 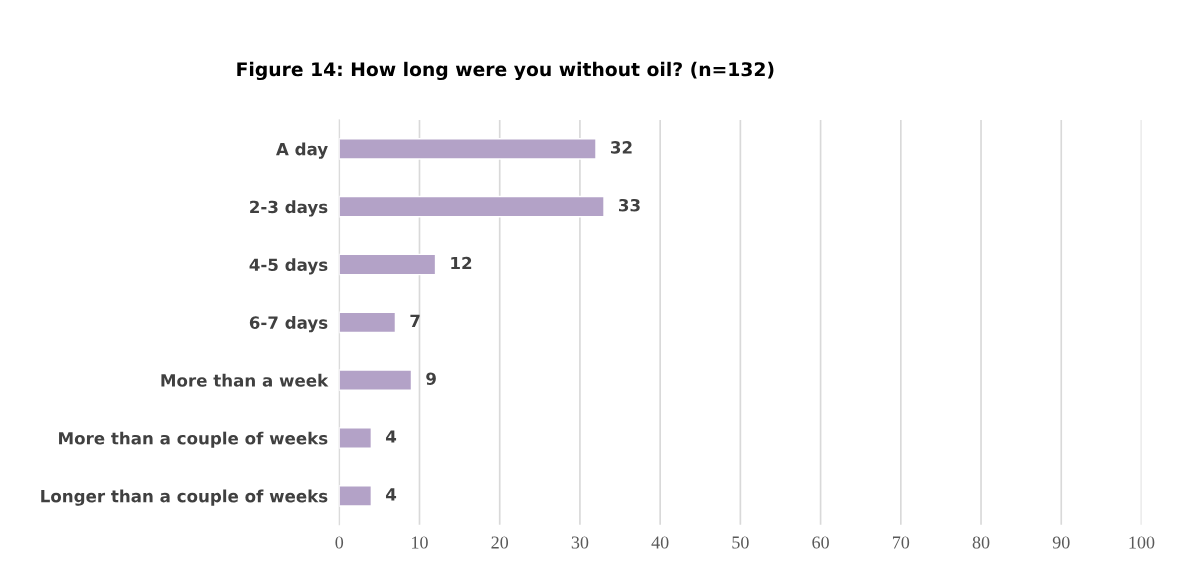 I want to click on x-tick-label: 40, so click(x=660, y=542).